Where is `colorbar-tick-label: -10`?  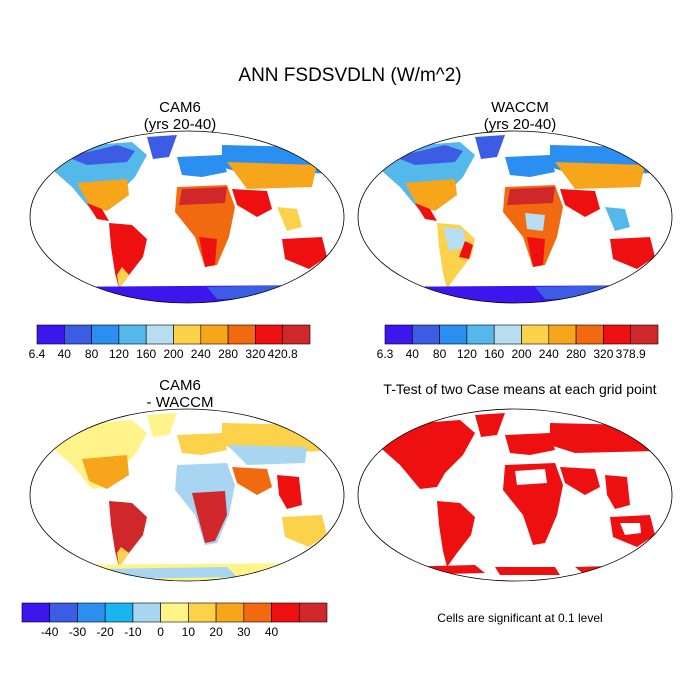 colorbar-tick-label: -10 is located at coordinates (133, 632).